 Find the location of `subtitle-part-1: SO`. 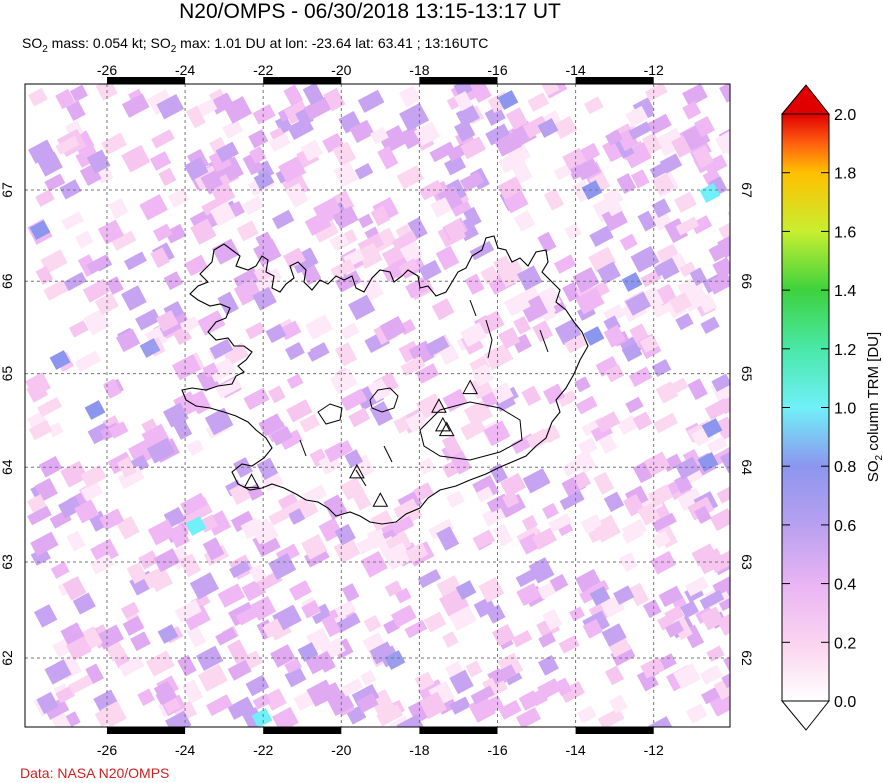

subtitle-part-1: SO is located at coordinates (32, 43).